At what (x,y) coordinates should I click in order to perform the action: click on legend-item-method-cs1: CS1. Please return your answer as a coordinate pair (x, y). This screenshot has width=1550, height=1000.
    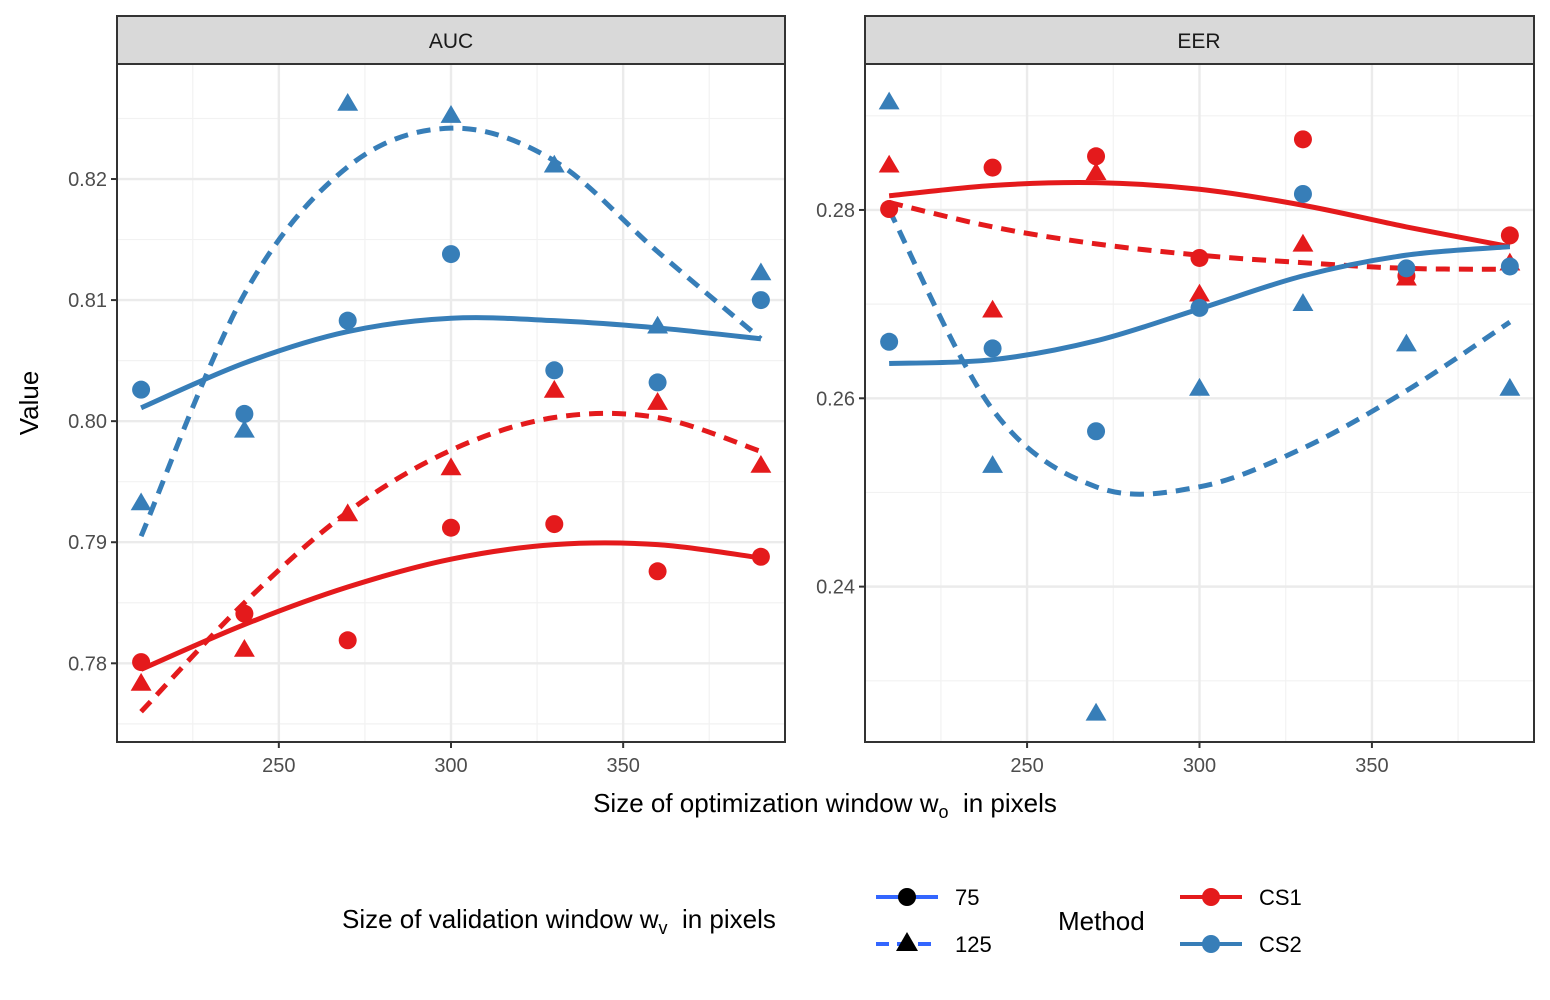
    Looking at the image, I should click on (1241, 897).